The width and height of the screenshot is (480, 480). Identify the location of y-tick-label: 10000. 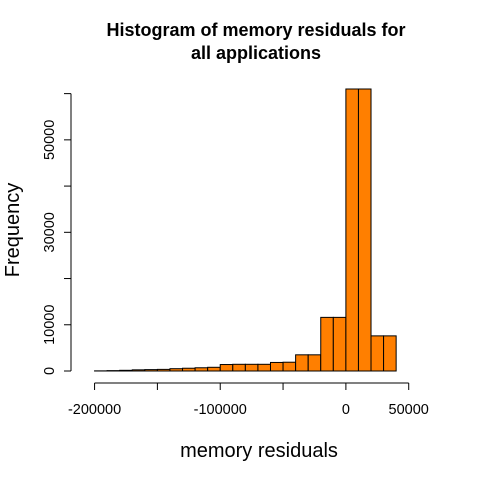
(50, 325).